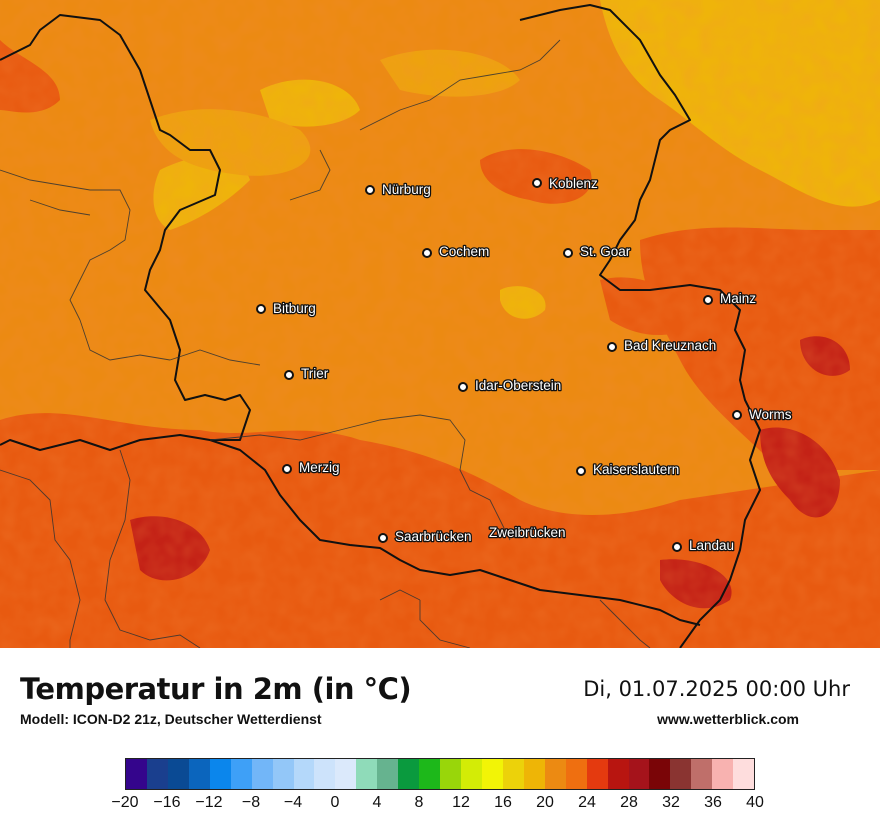 The image size is (880, 830). I want to click on city-label: Mainz, so click(738, 298).